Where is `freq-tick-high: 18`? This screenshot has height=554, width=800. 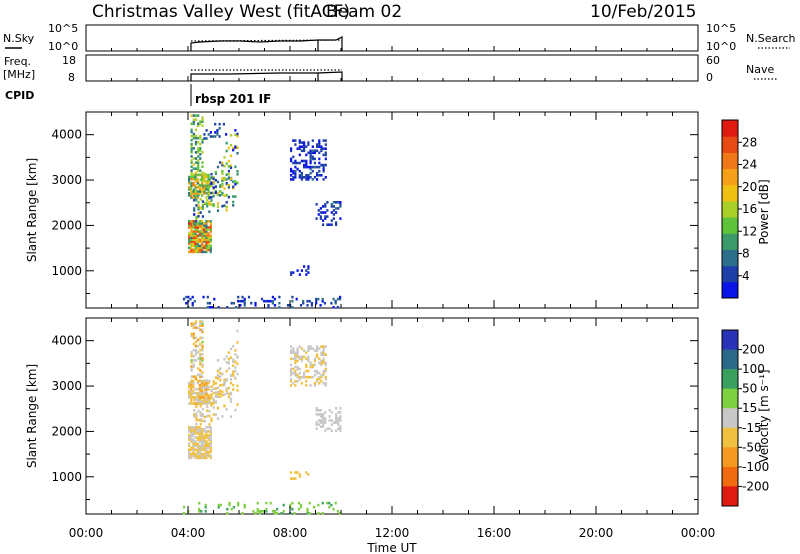 freq-tick-high: 18 is located at coordinates (69, 60).